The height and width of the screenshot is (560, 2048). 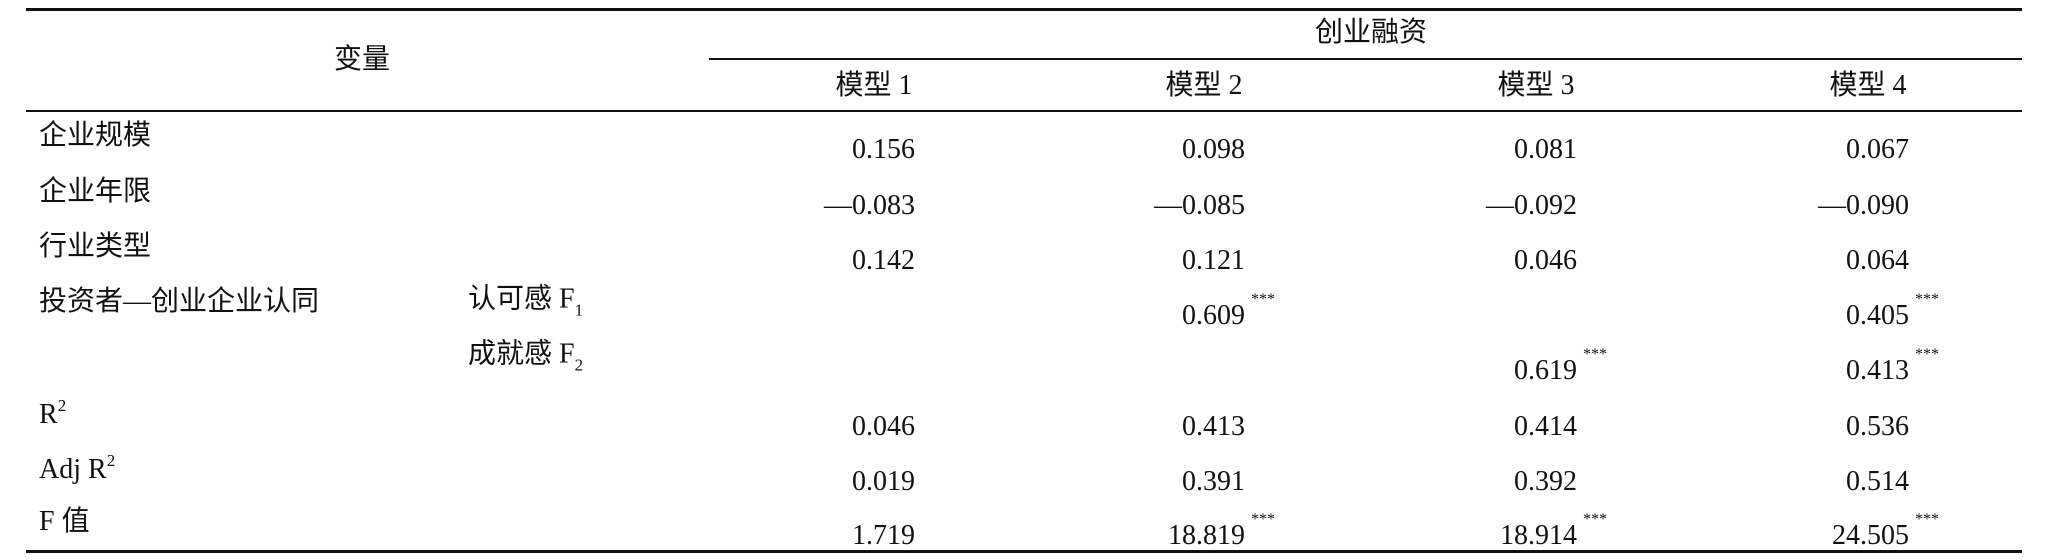 What do you see at coordinates (874, 85) in the screenshot?
I see `model-header: 模型 1` at bounding box center [874, 85].